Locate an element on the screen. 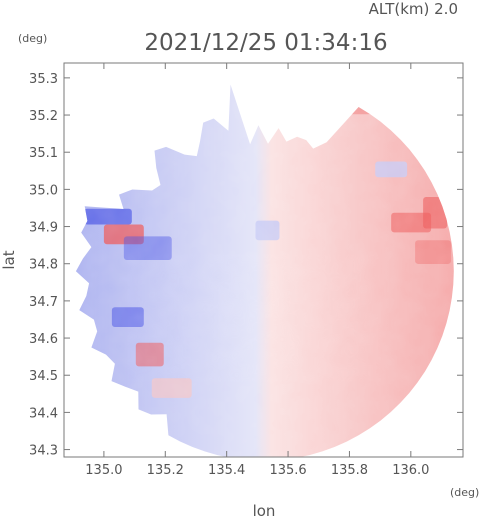  y-tick-label: 35.2 is located at coordinates (43, 116).